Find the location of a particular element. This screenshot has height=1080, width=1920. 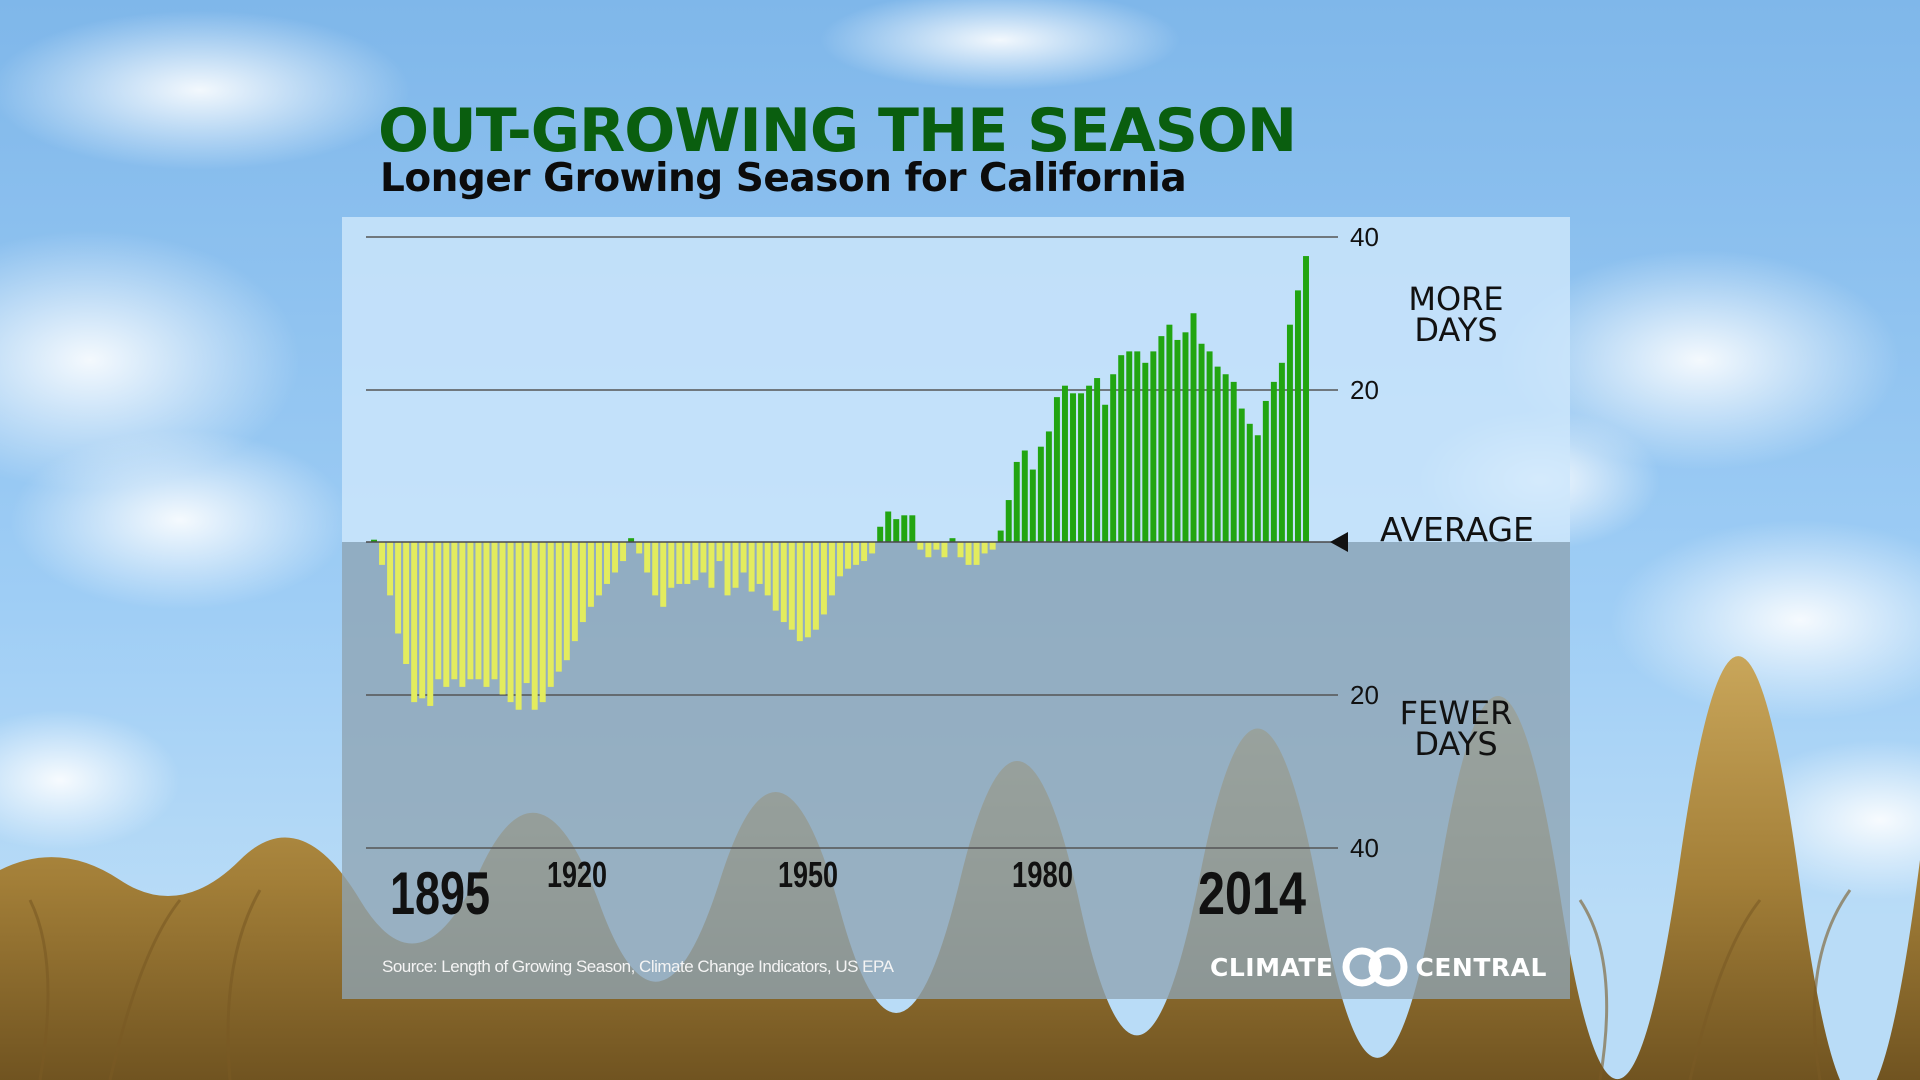

bar-1932 is located at coordinates (671, 565).